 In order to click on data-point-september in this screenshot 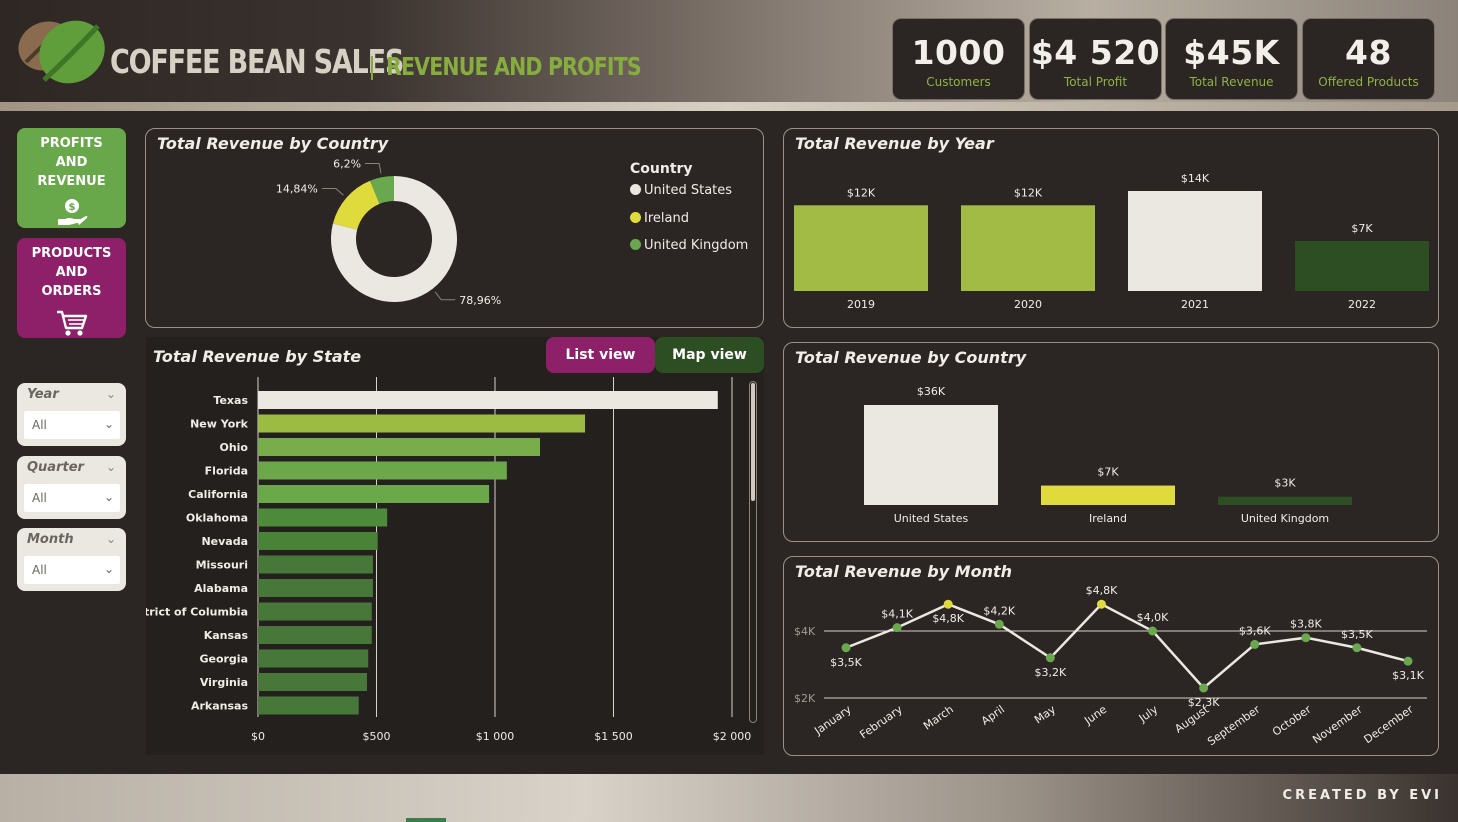, I will do `click(1255, 644)`.